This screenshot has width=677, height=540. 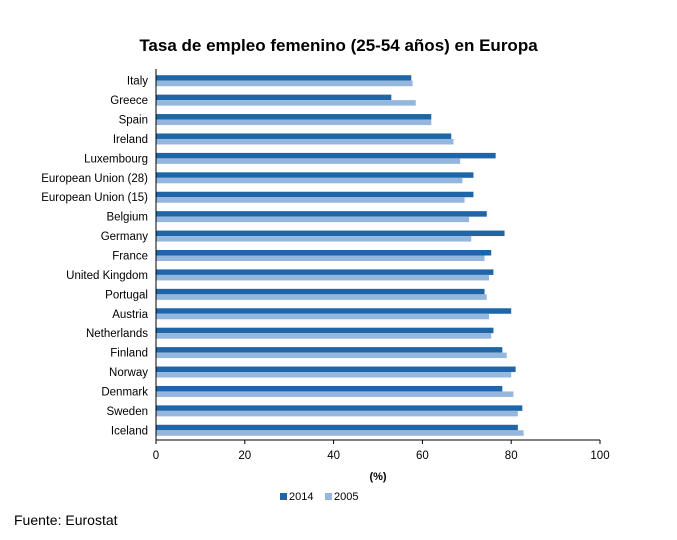 What do you see at coordinates (308, 161) in the screenshot?
I see `bar-2005-luxembourg` at bounding box center [308, 161].